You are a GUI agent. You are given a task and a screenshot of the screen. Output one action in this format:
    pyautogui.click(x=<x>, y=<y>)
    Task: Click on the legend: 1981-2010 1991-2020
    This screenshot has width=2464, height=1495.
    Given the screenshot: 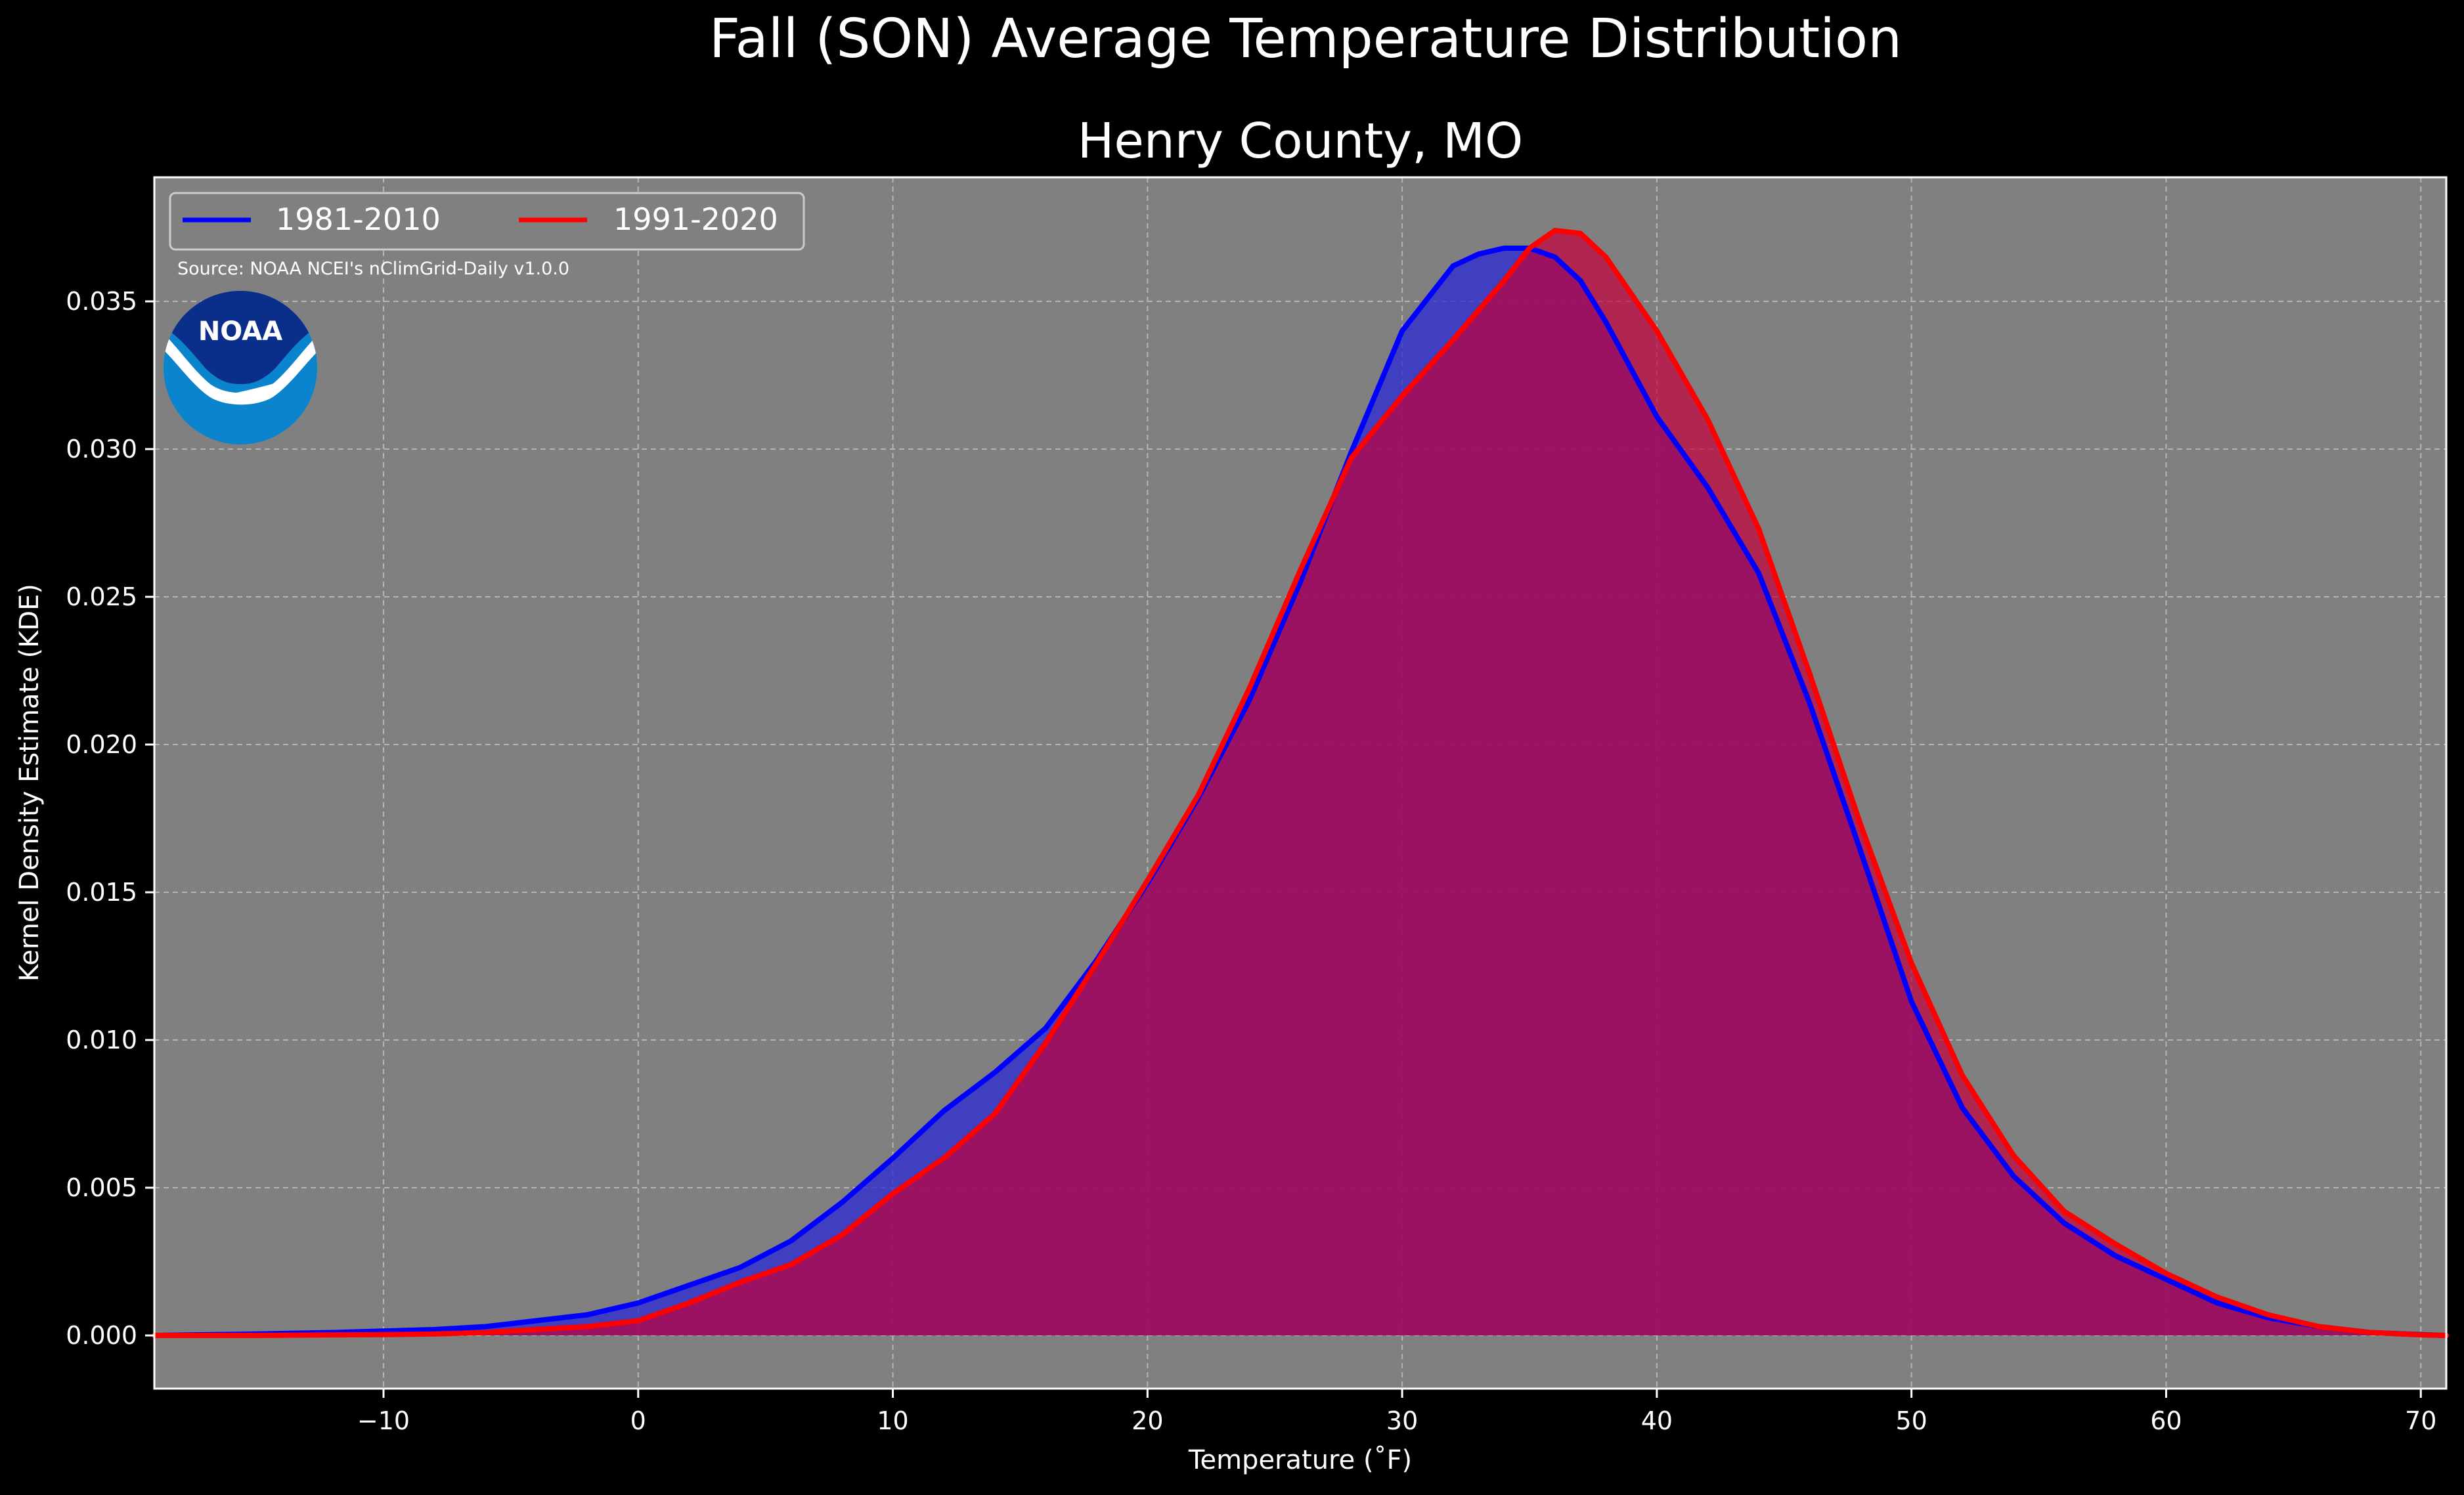 What is the action you would take?
    pyautogui.click(x=487, y=221)
    